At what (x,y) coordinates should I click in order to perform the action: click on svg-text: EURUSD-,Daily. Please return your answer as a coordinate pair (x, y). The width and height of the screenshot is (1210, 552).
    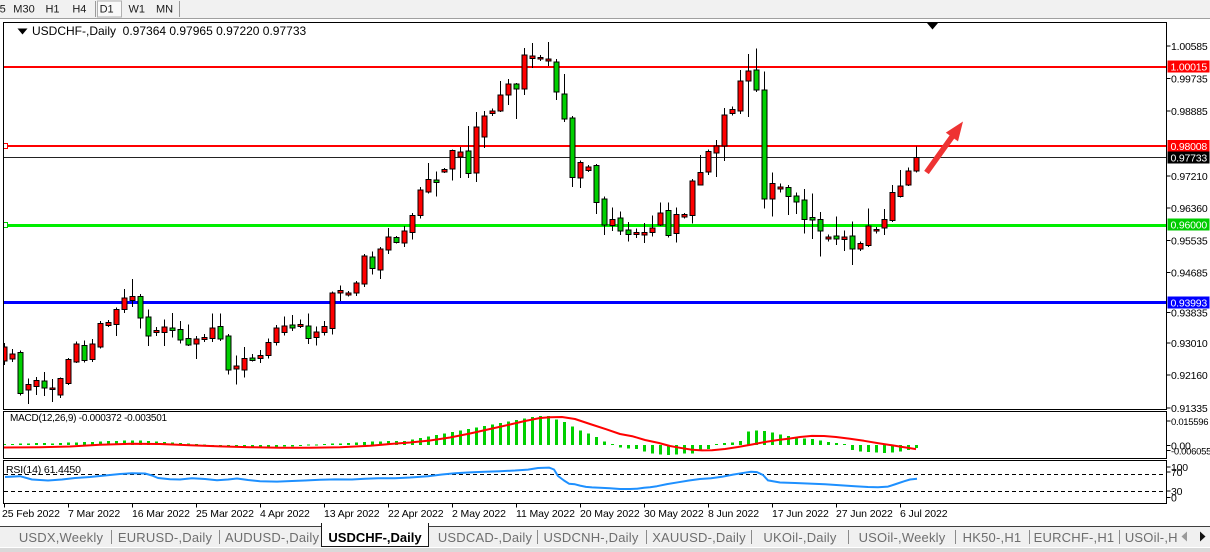
    Looking at the image, I should click on (165, 537).